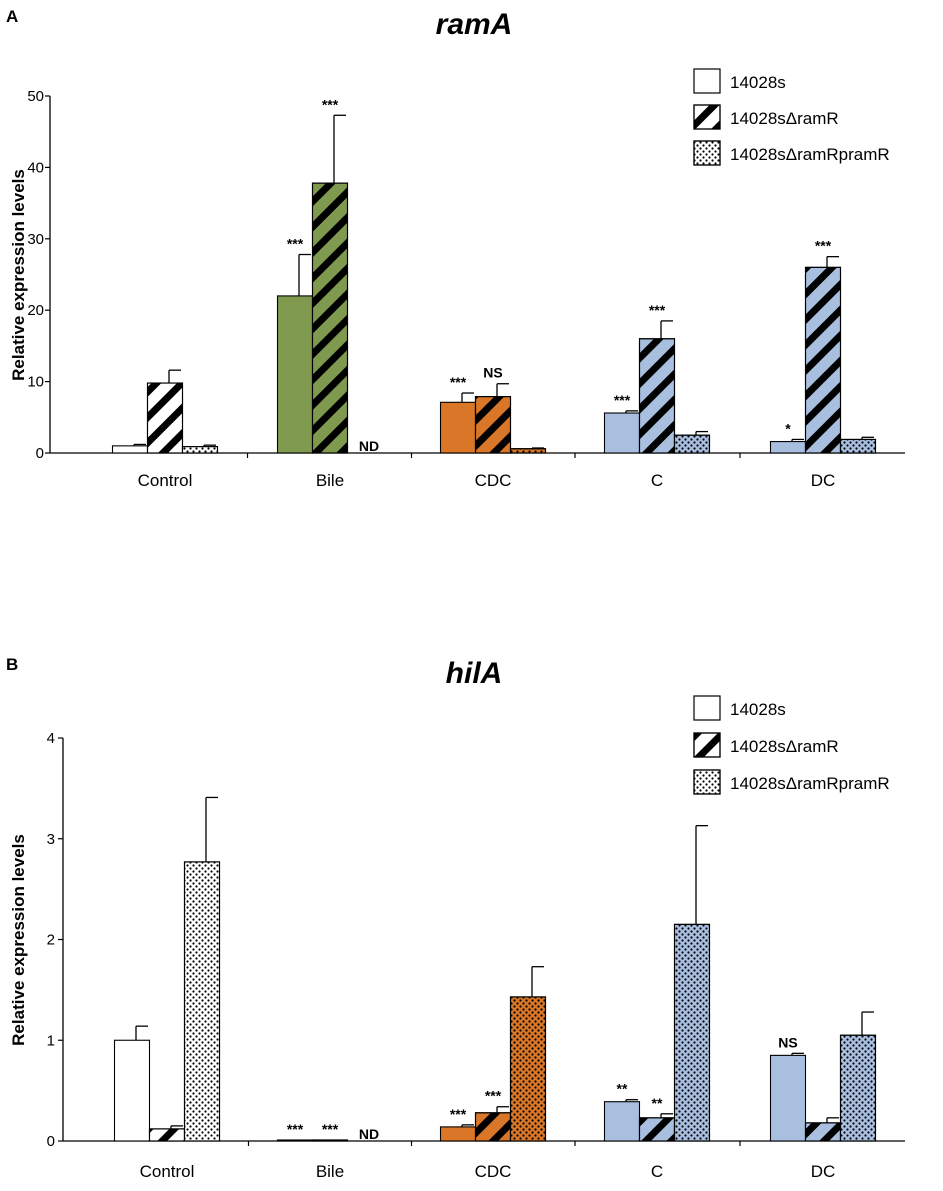  What do you see at coordinates (165, 480) in the screenshot?
I see `panel-a-category-label: Control` at bounding box center [165, 480].